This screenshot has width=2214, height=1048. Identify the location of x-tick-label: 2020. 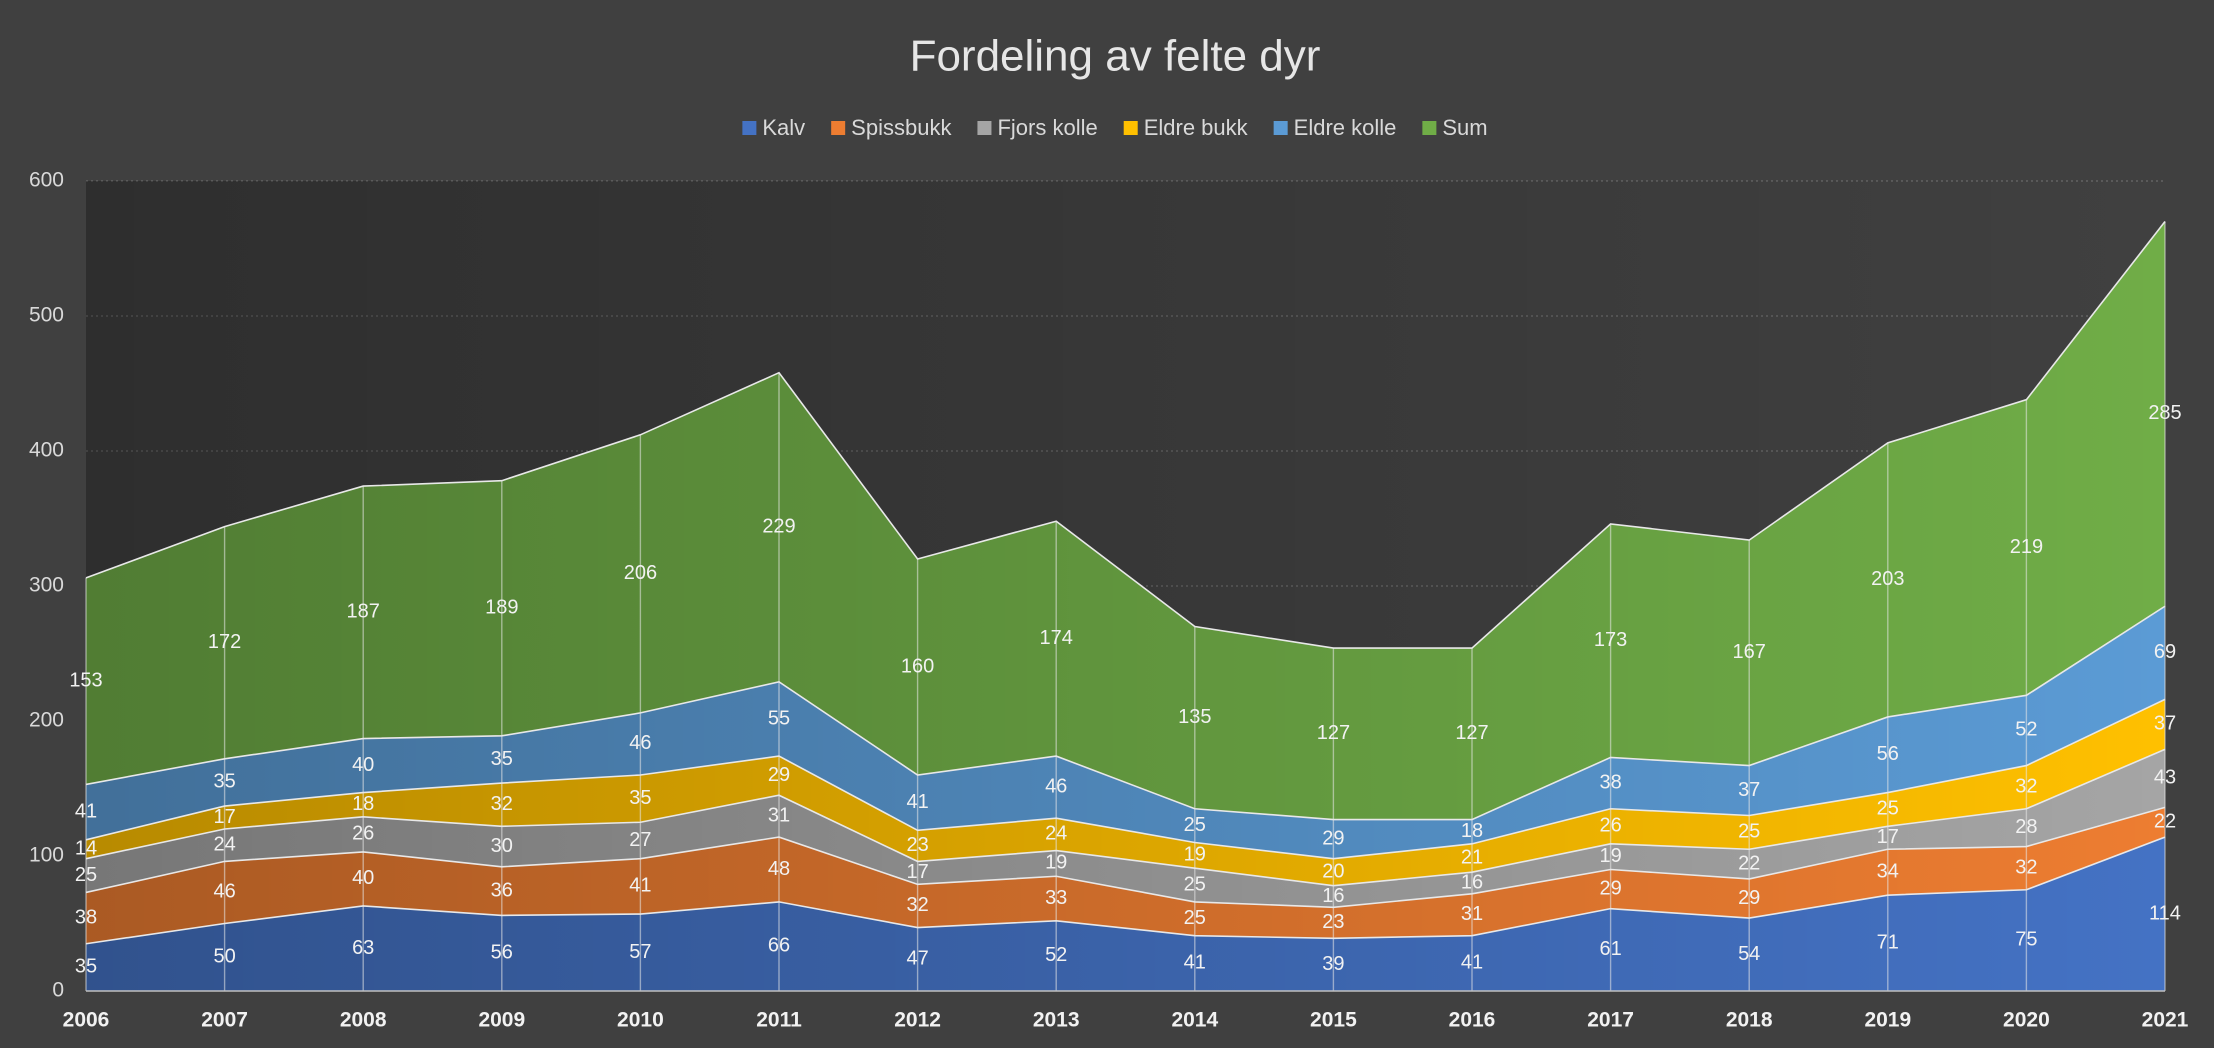
(2026, 1020).